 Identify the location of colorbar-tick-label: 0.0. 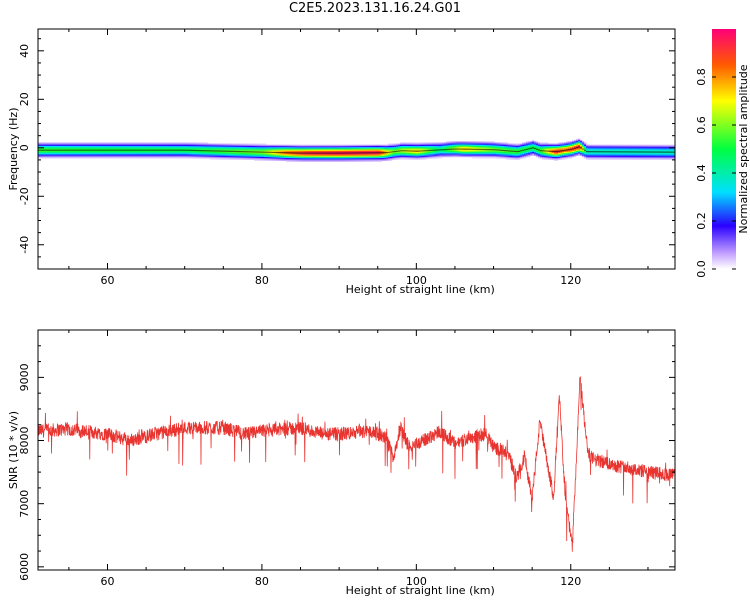
(701, 269).